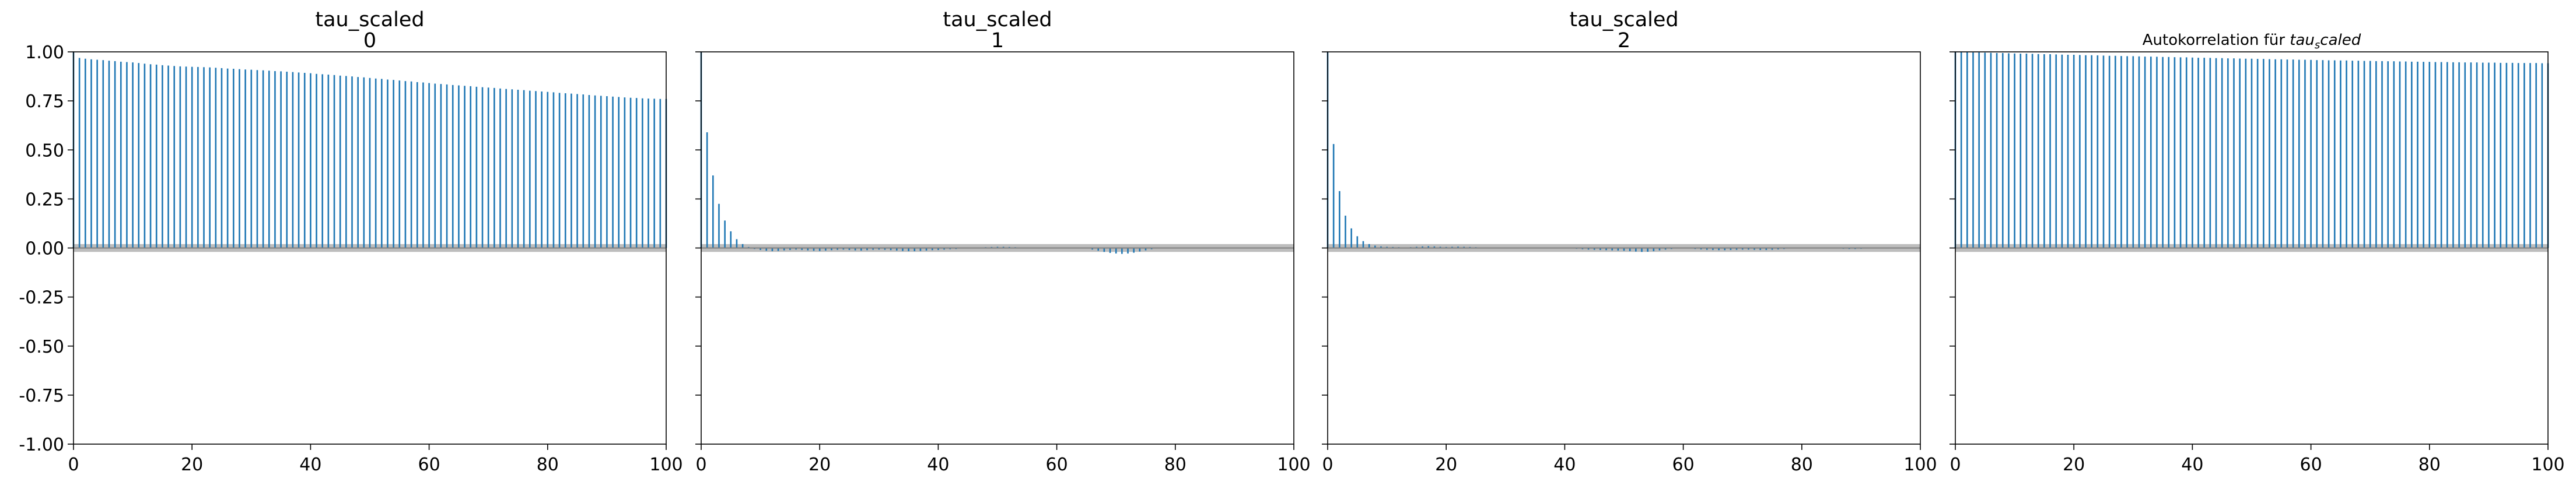 The width and height of the screenshot is (2576, 482). Describe the element at coordinates (41, 396) in the screenshot. I see `y-tick-label: -0.75` at that location.